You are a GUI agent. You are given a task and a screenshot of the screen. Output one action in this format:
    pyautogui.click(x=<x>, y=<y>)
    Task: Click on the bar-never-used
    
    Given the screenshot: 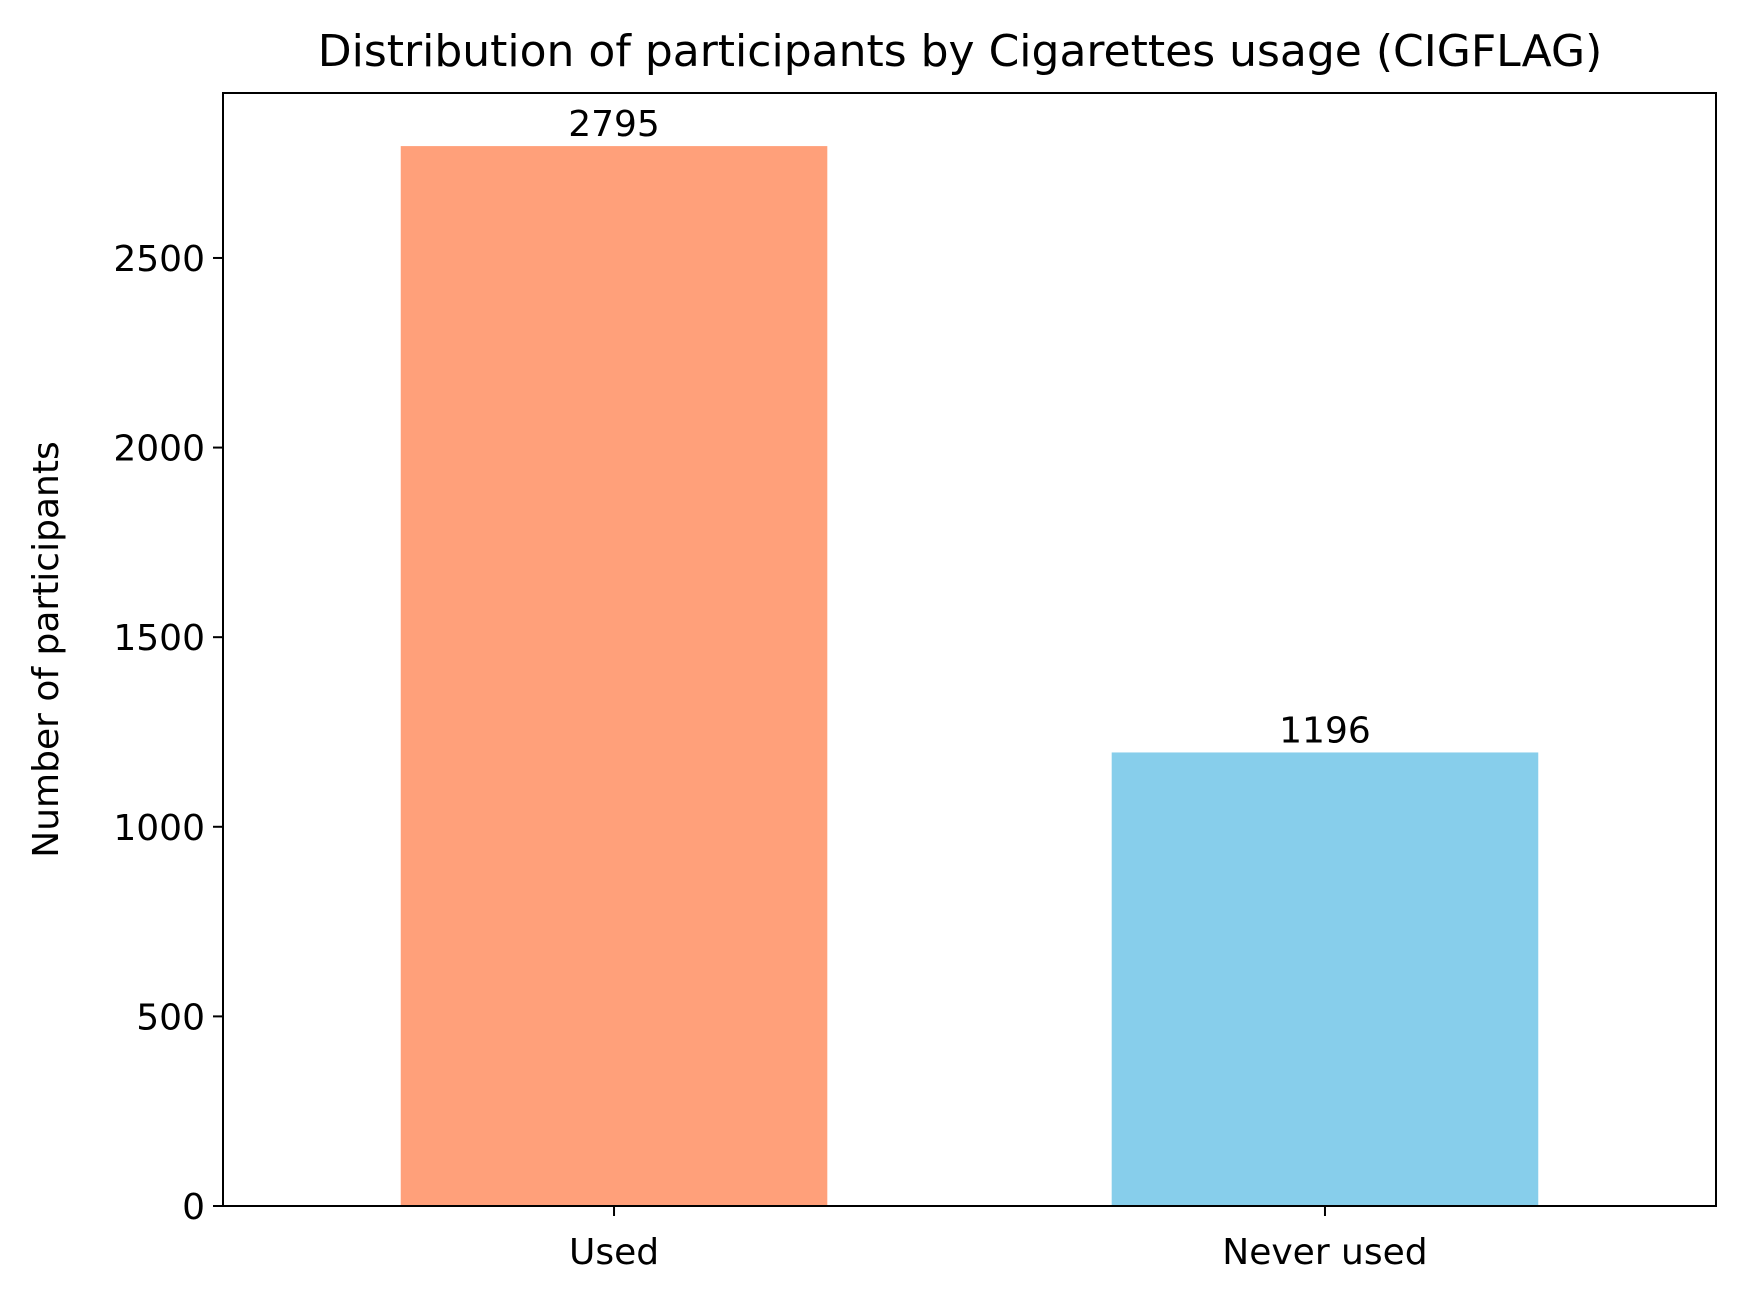 What is the action you would take?
    pyautogui.click(x=1325, y=979)
    